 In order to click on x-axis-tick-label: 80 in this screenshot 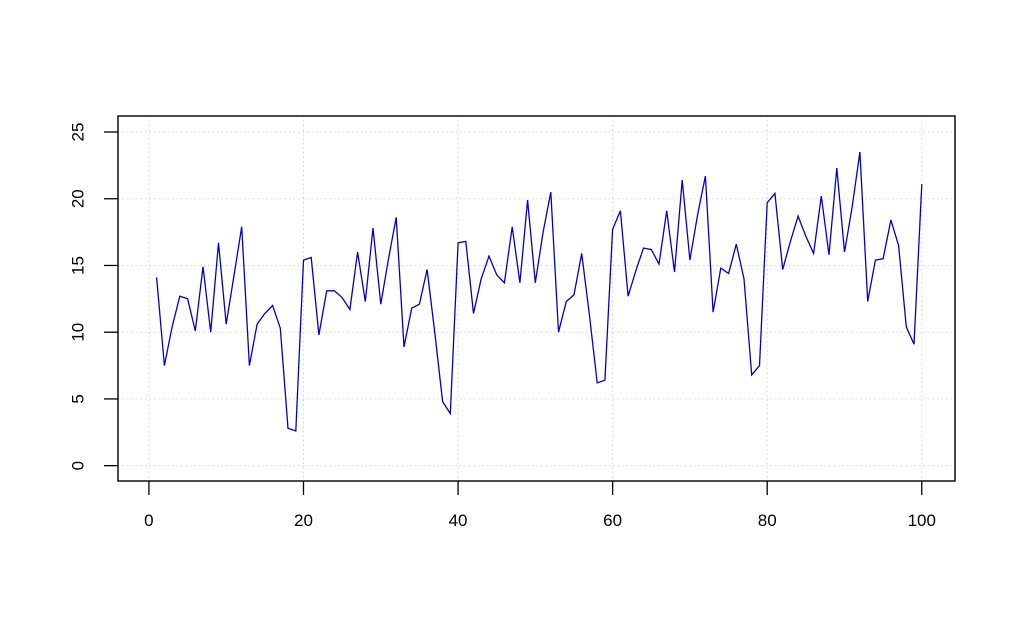, I will do `click(767, 520)`.